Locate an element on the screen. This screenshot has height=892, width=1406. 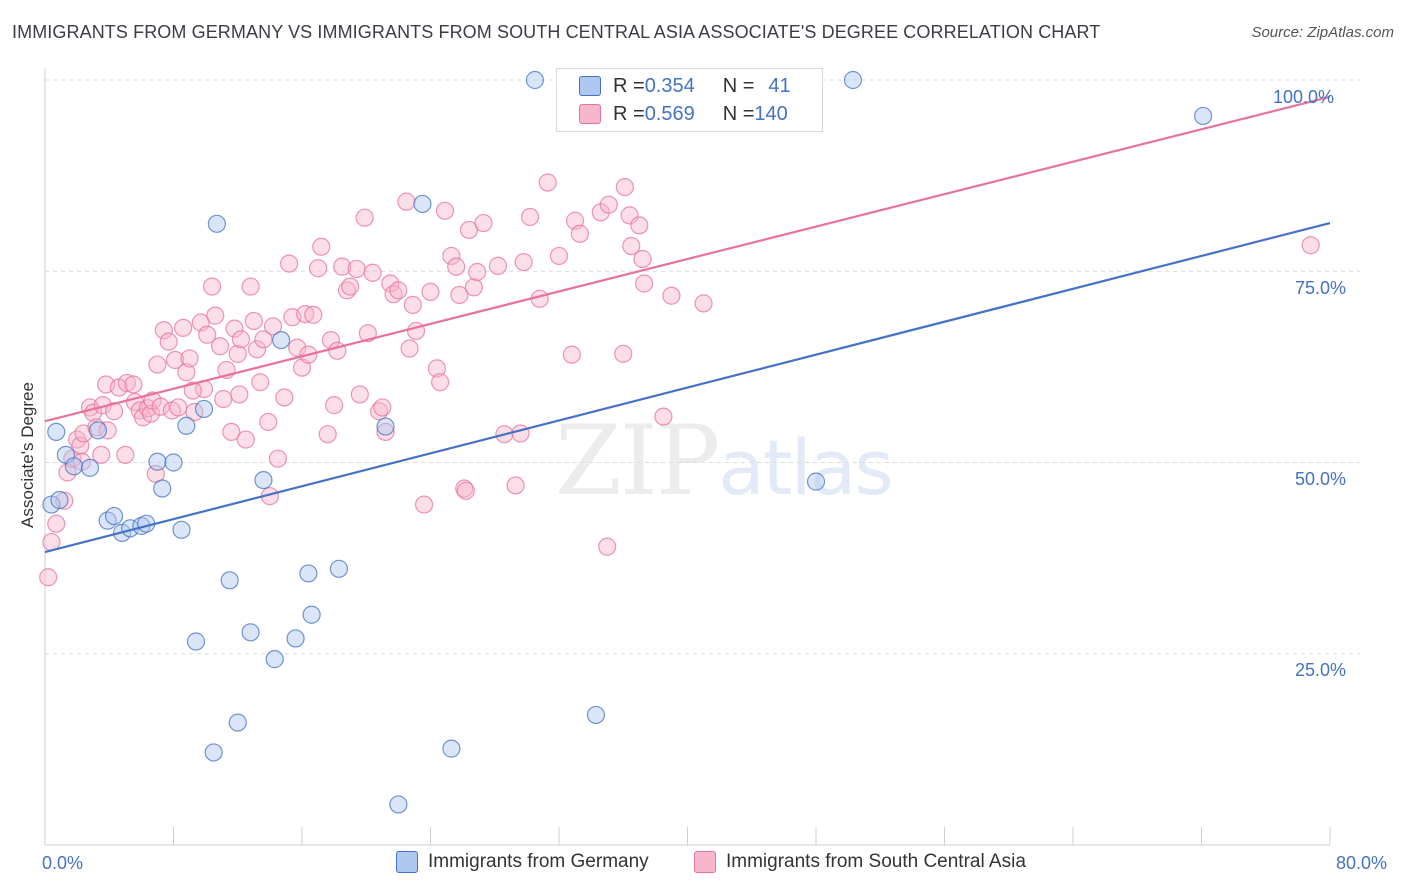
legend-item-germany: Immigrants from Germany is located at coordinates (522, 862).